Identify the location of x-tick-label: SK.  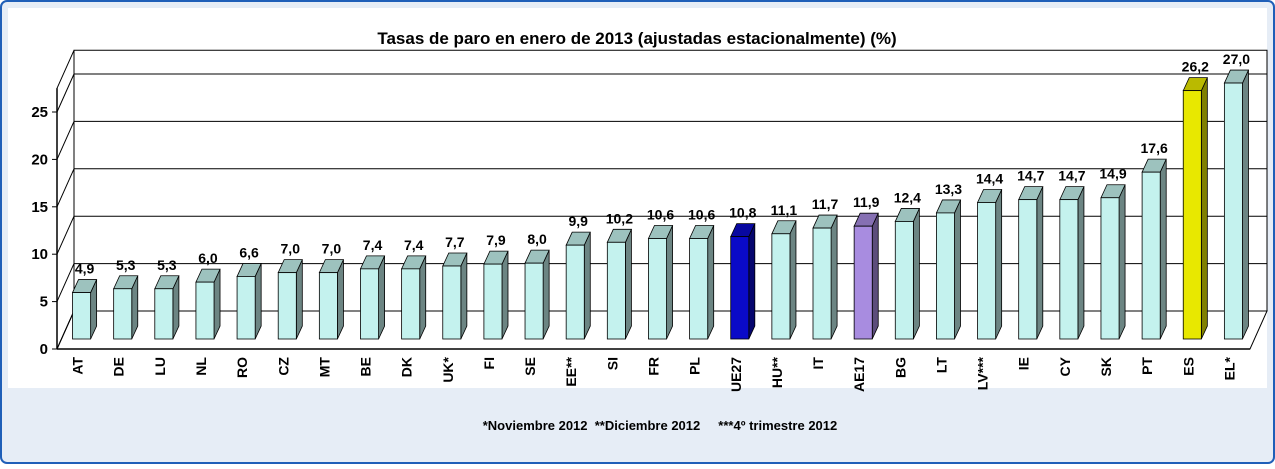
(1106, 366).